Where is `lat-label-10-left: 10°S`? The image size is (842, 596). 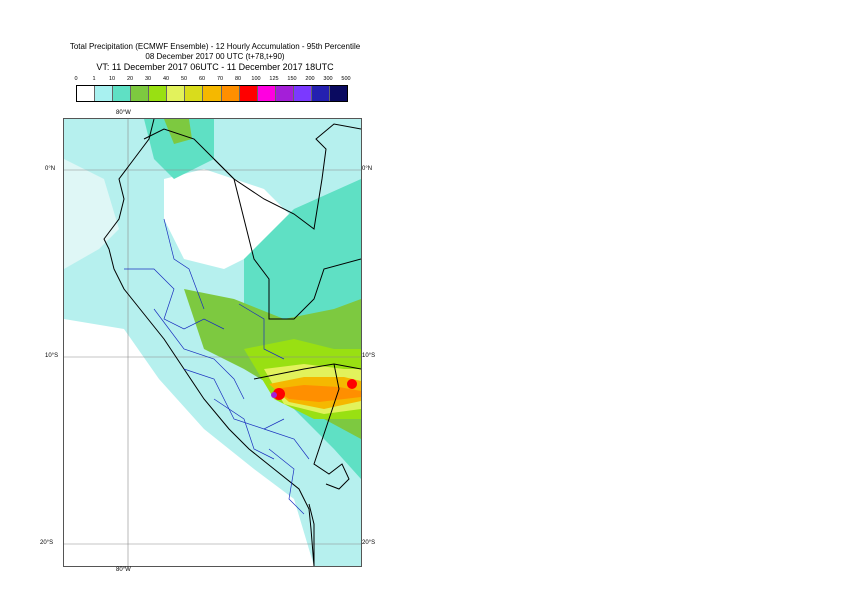 lat-label-10-left: 10°S is located at coordinates (52, 356).